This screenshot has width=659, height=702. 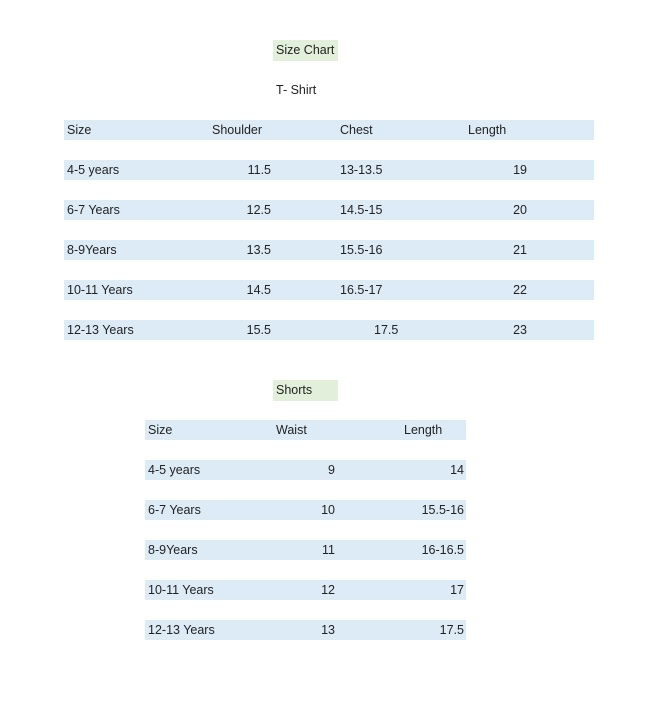 I want to click on table-cell: 19, so click(x=520, y=170).